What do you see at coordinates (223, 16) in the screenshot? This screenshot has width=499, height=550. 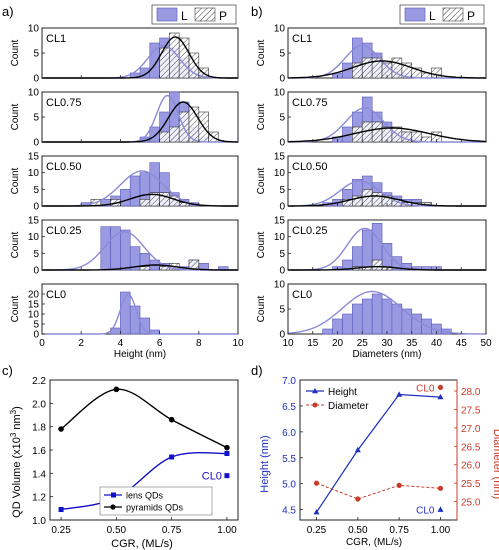 I see `legend-a-pyramid-label: P` at bounding box center [223, 16].